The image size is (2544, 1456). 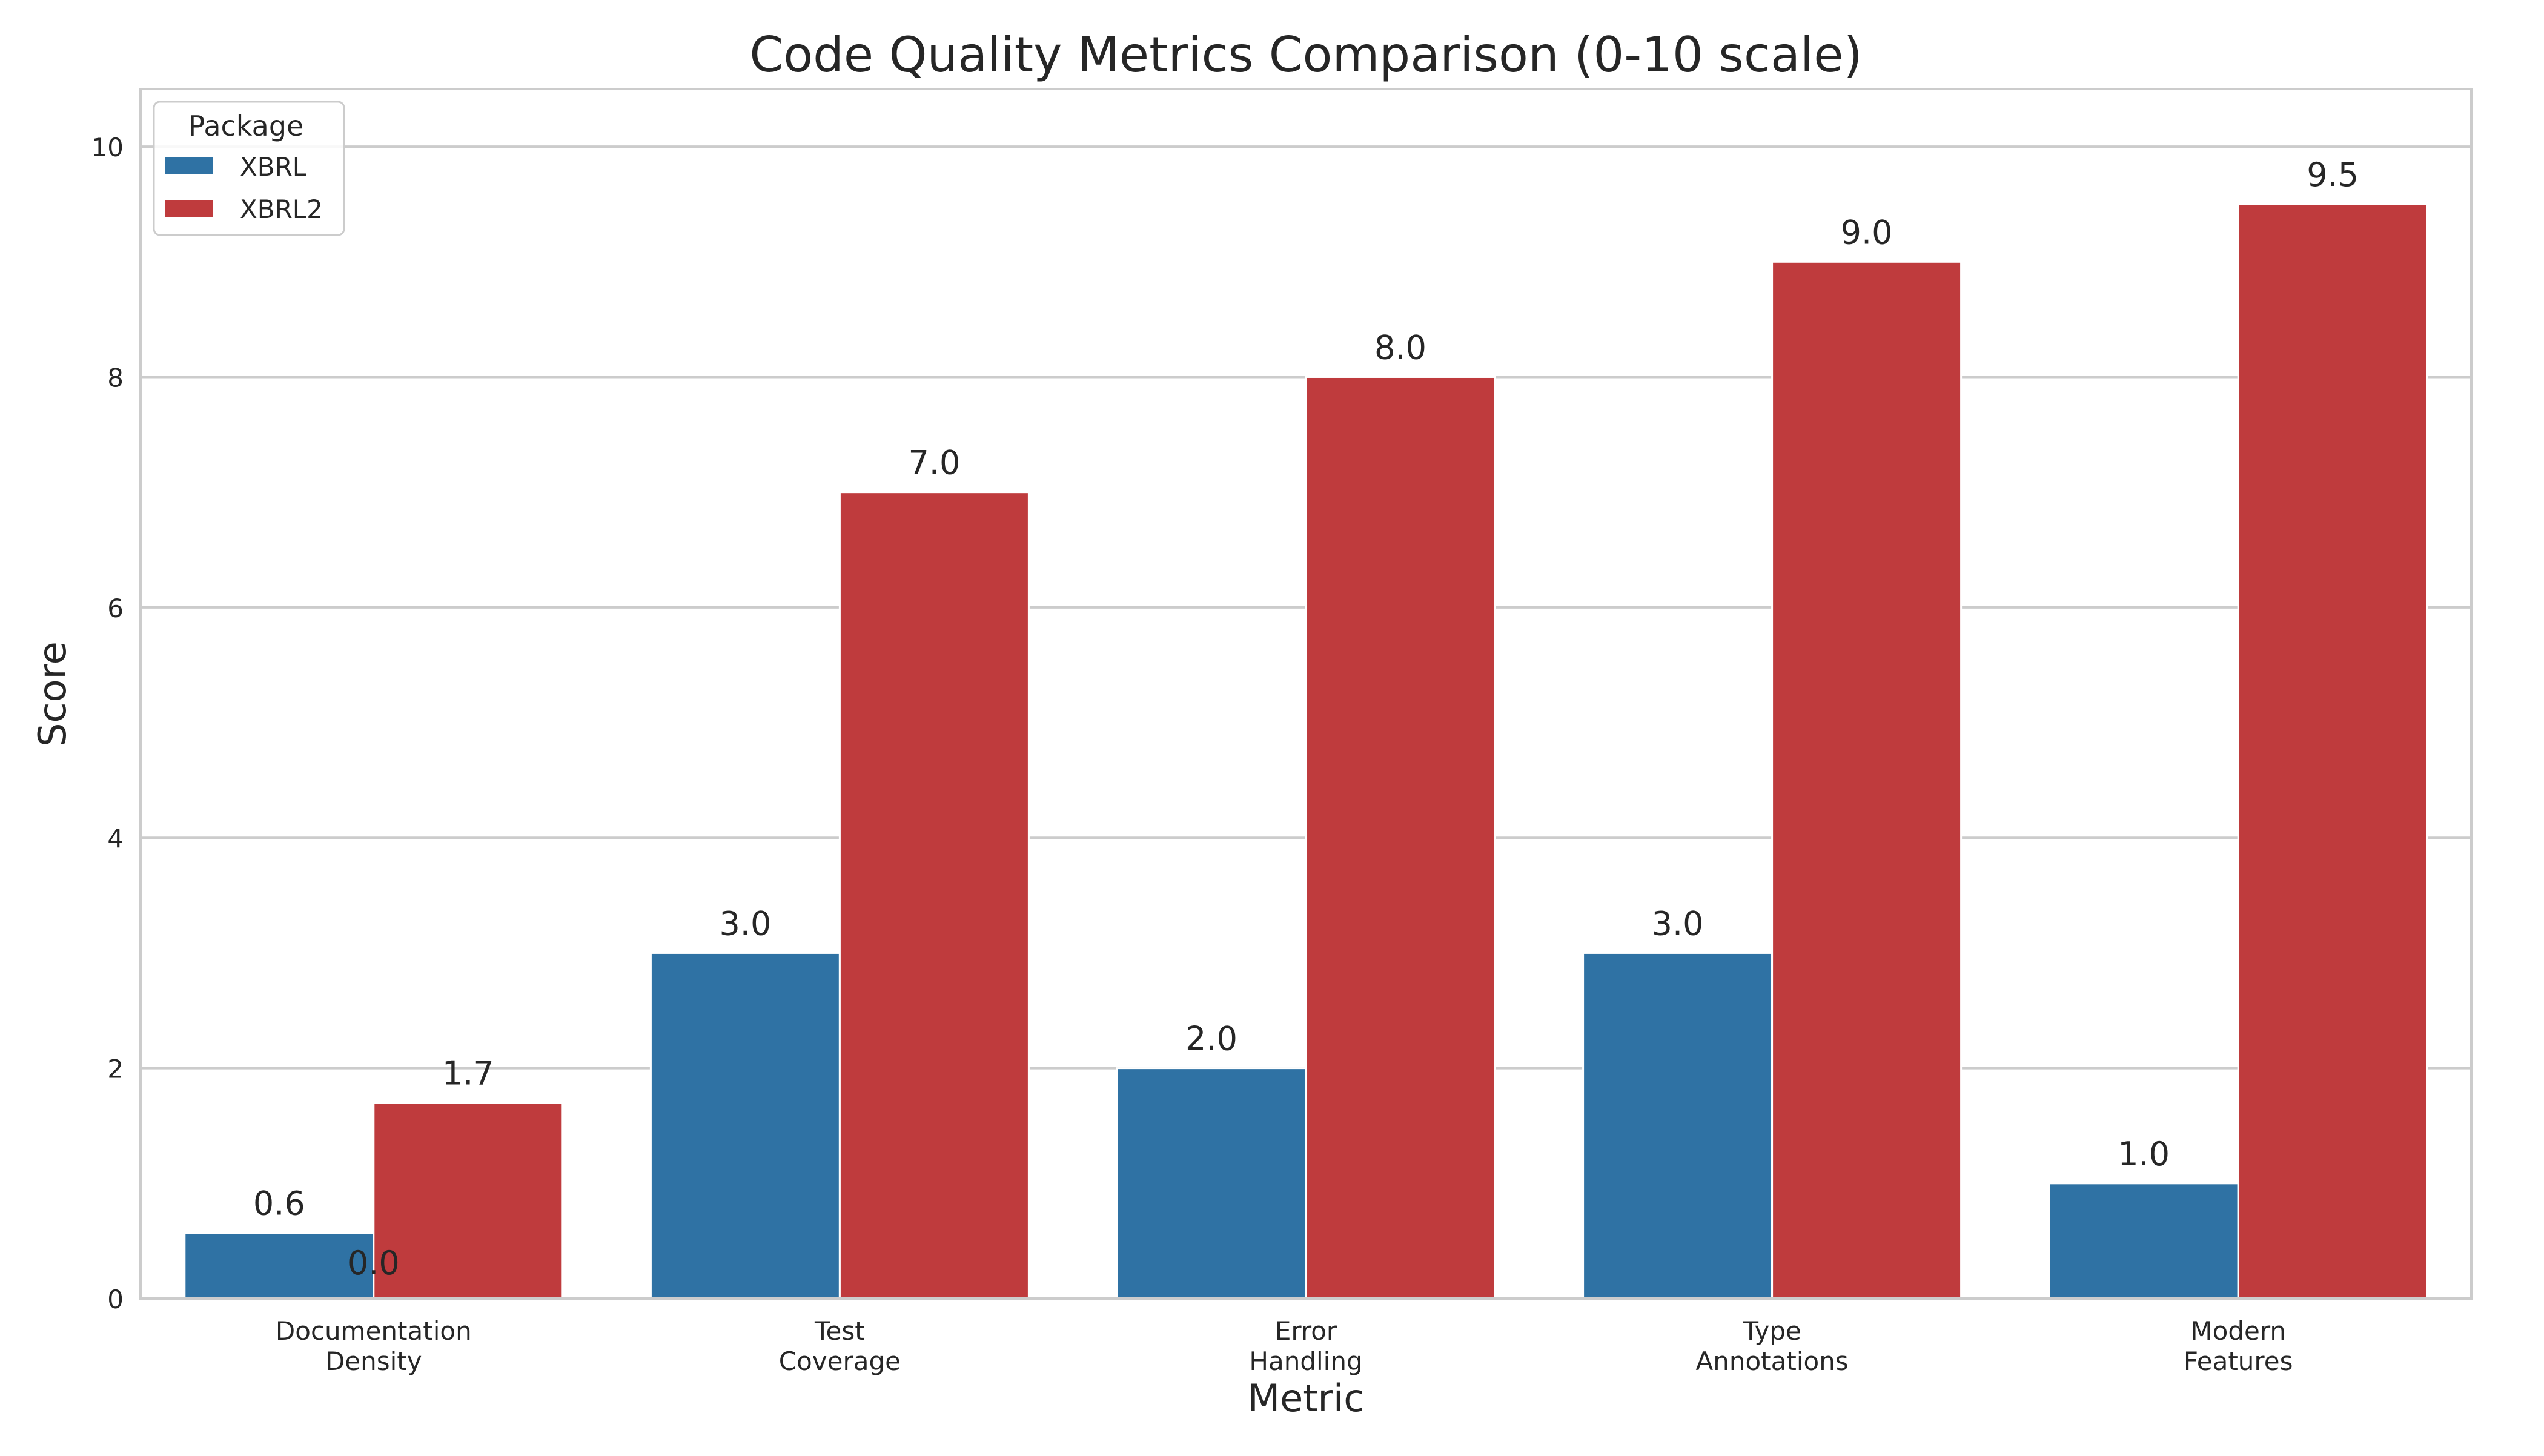 I want to click on x-tick-label: Modern Features, so click(x=2238, y=1346).